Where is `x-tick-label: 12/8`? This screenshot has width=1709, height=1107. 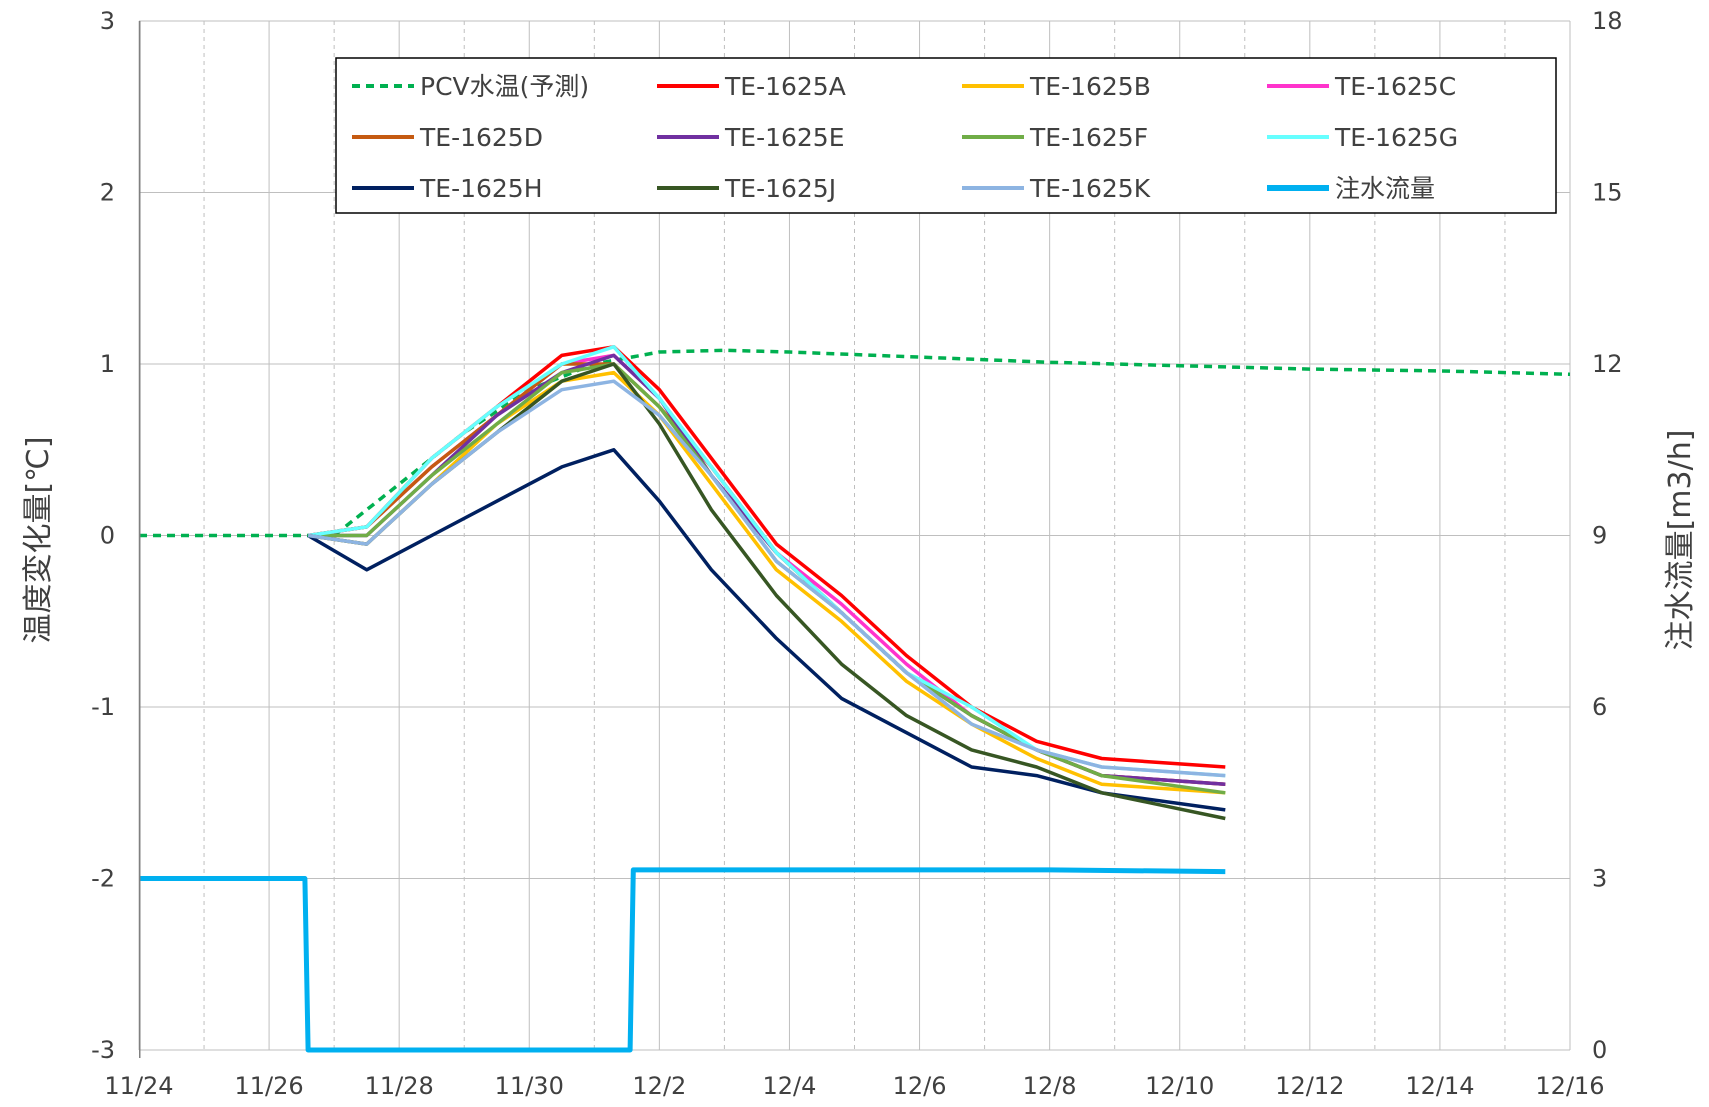 x-tick-label: 12/8 is located at coordinates (1050, 1086).